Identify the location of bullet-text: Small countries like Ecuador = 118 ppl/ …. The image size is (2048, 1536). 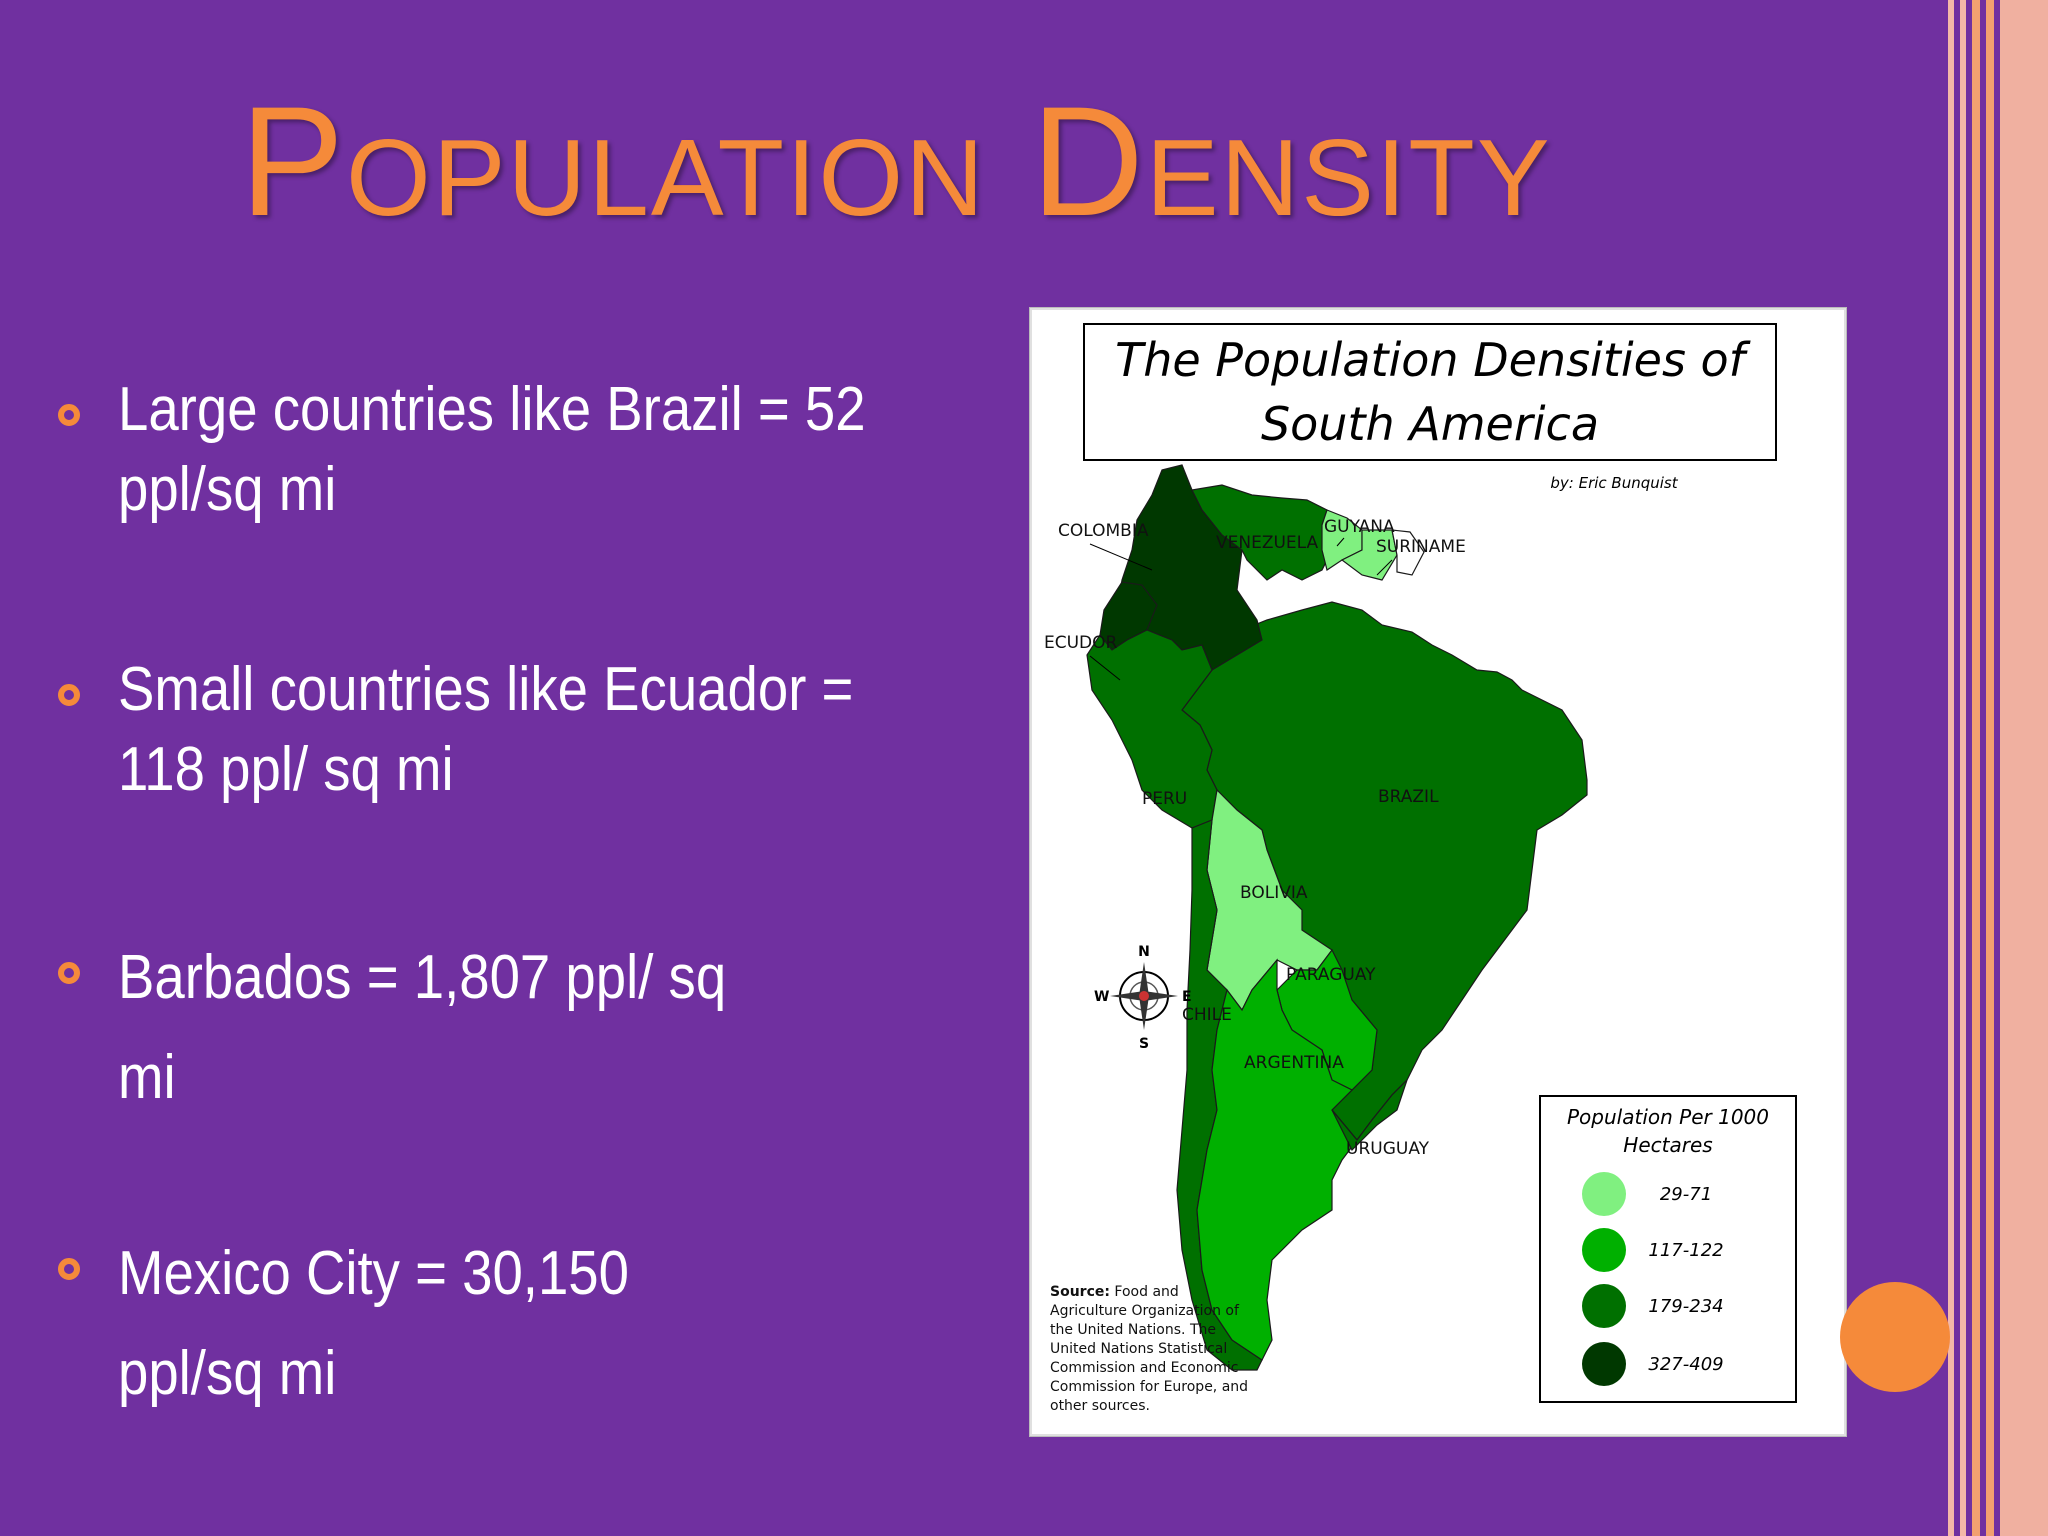
(486, 729).